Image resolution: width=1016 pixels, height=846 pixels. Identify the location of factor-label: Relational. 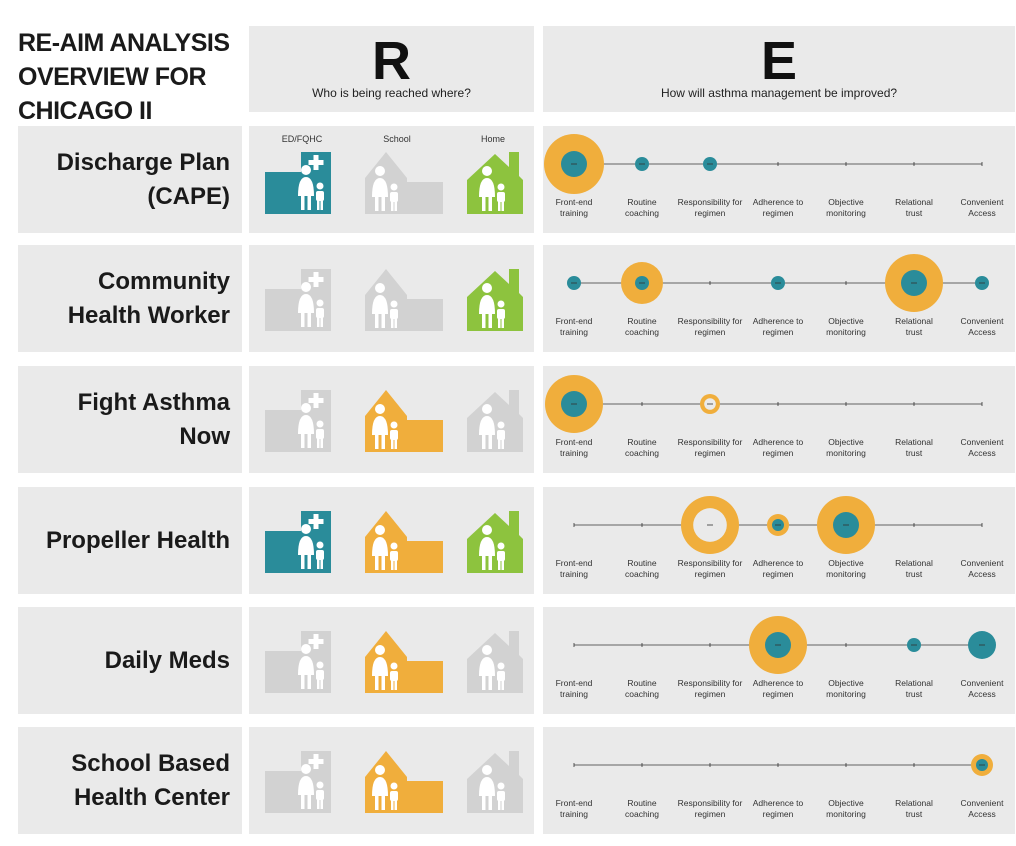
(914, 563).